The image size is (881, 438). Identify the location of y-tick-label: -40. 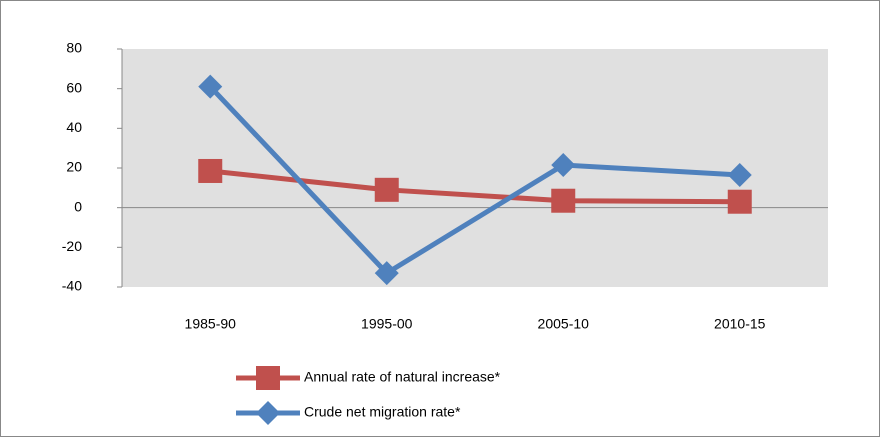
(72, 286).